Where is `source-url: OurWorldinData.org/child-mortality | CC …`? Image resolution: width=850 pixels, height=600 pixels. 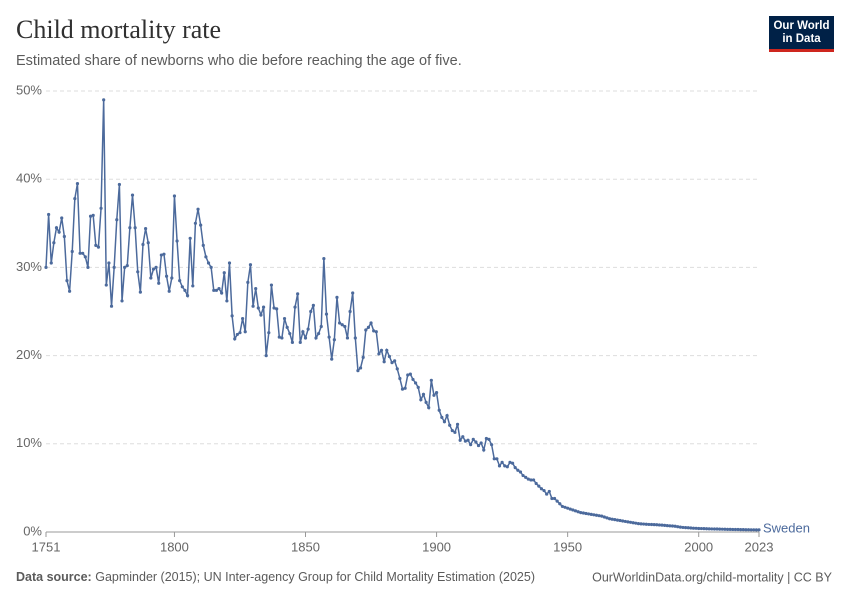
source-url: OurWorldinData.org/child-mortality | CC … is located at coordinates (712, 577).